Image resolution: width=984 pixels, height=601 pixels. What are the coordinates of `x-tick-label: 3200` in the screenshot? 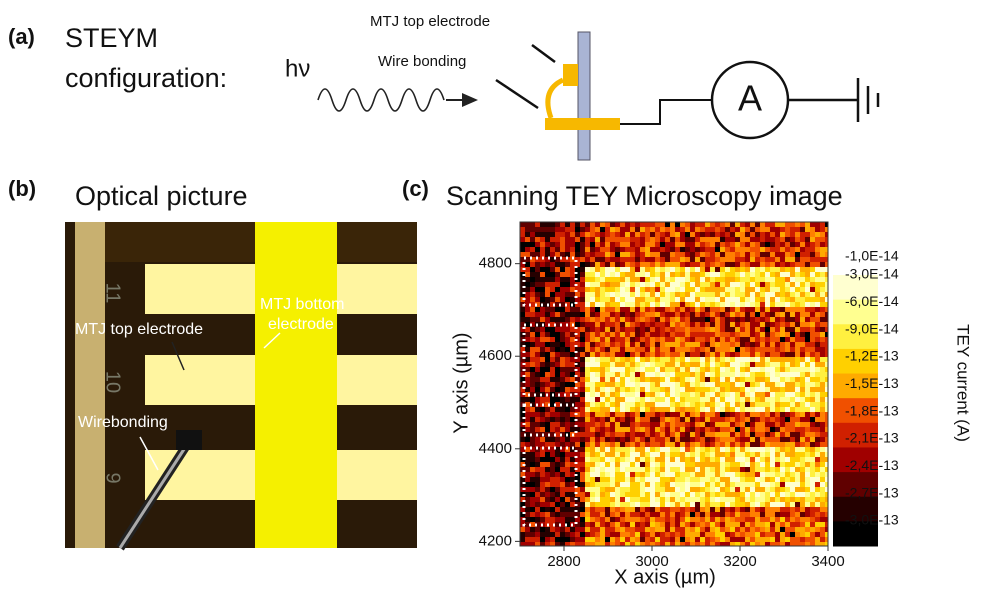 It's located at (739, 561).